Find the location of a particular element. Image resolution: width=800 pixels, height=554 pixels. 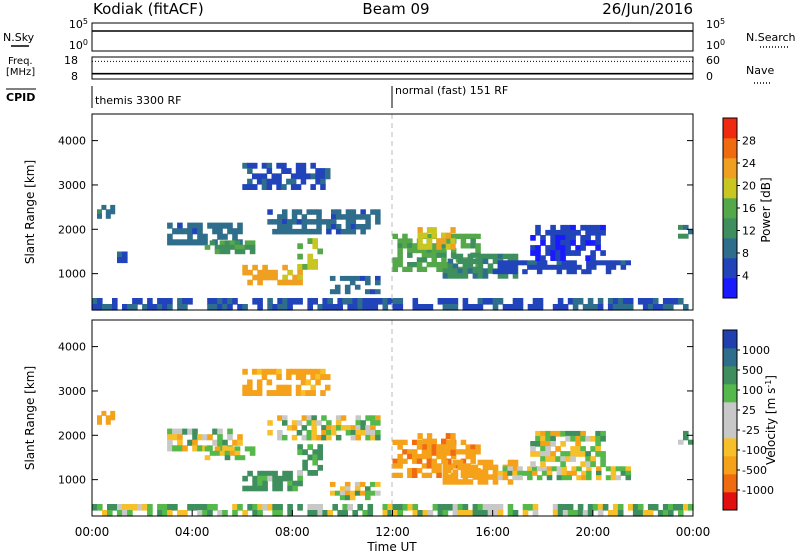

frequency-right-tick-bottom: 0 is located at coordinates (709, 76).